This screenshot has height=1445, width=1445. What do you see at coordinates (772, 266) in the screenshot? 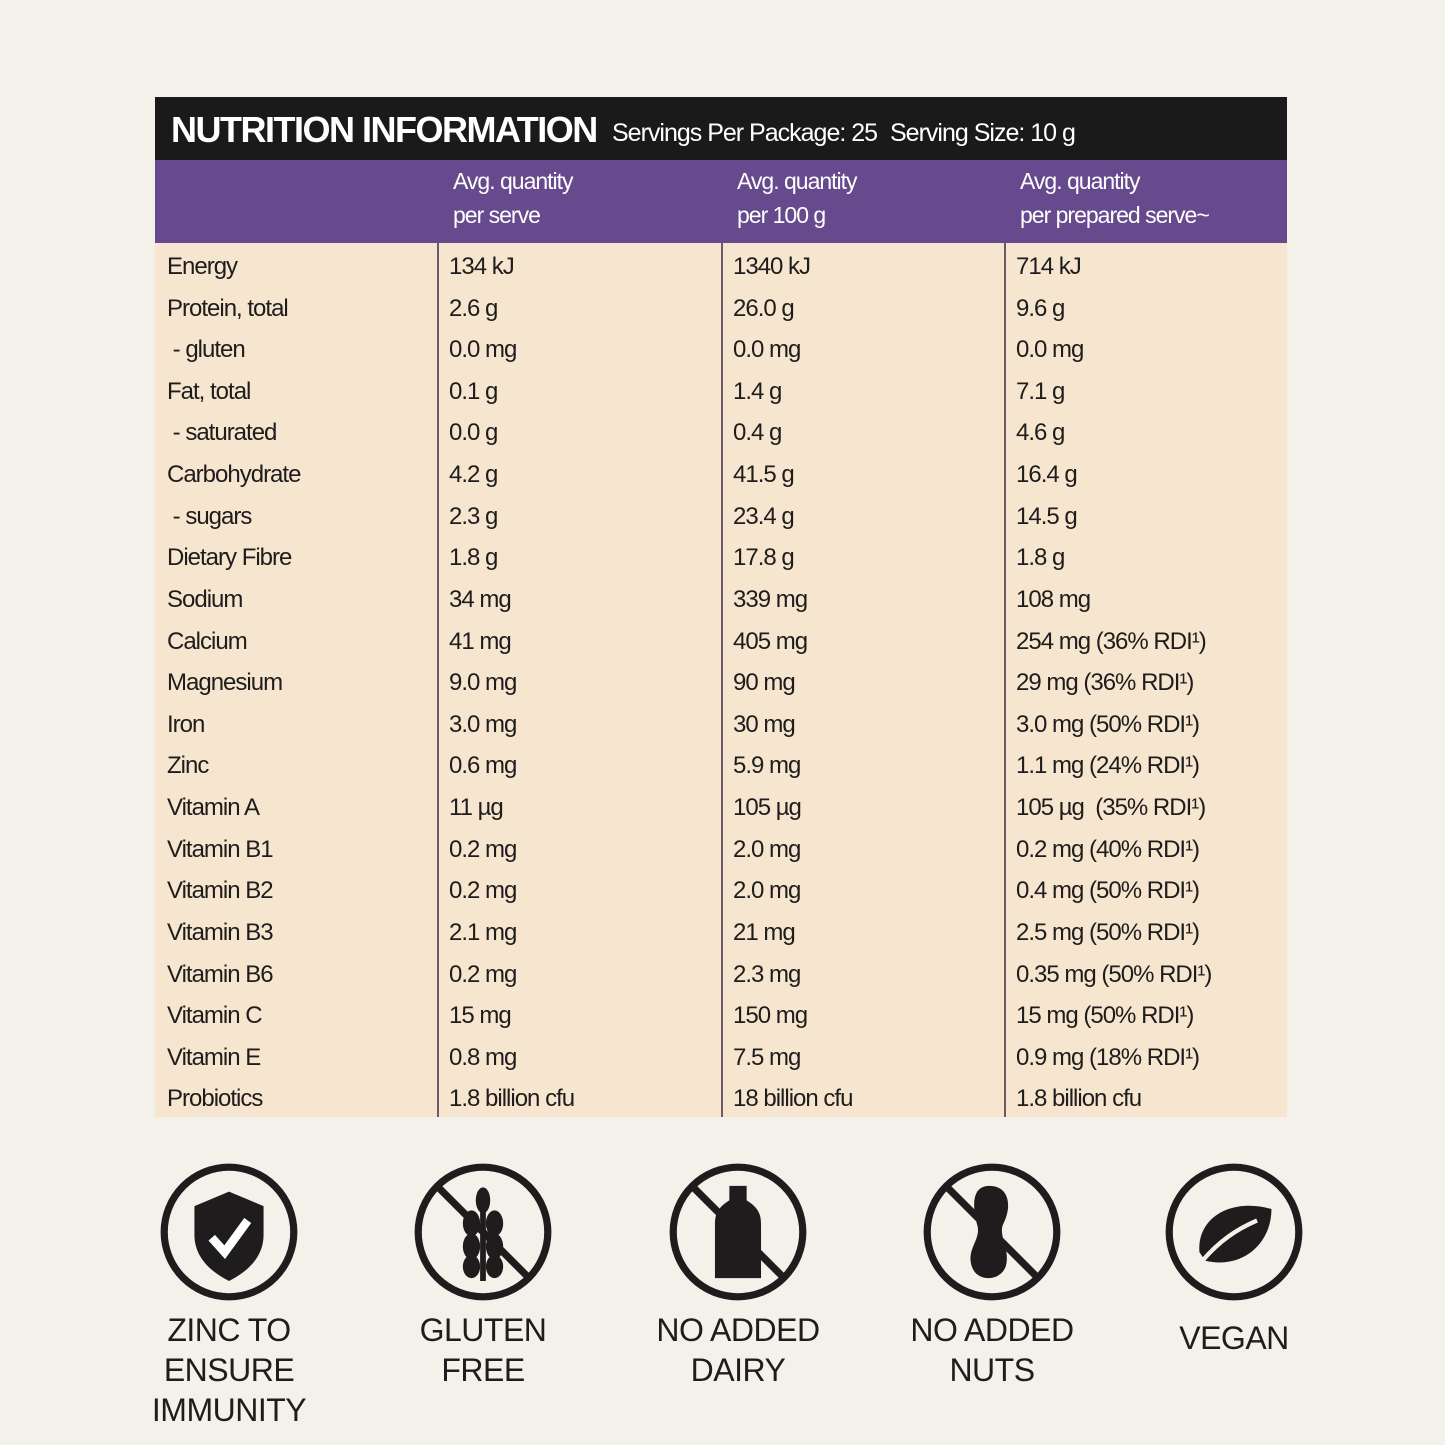
I see `cell-value: 1340 kJ` at bounding box center [772, 266].